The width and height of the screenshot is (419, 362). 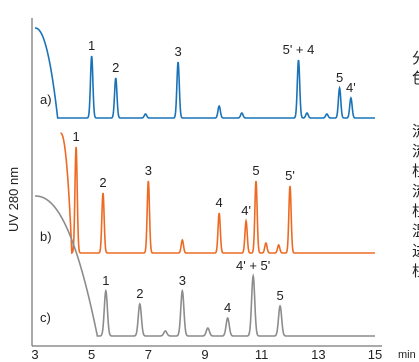 I want to click on side-char-4: 流, so click(x=415, y=151).